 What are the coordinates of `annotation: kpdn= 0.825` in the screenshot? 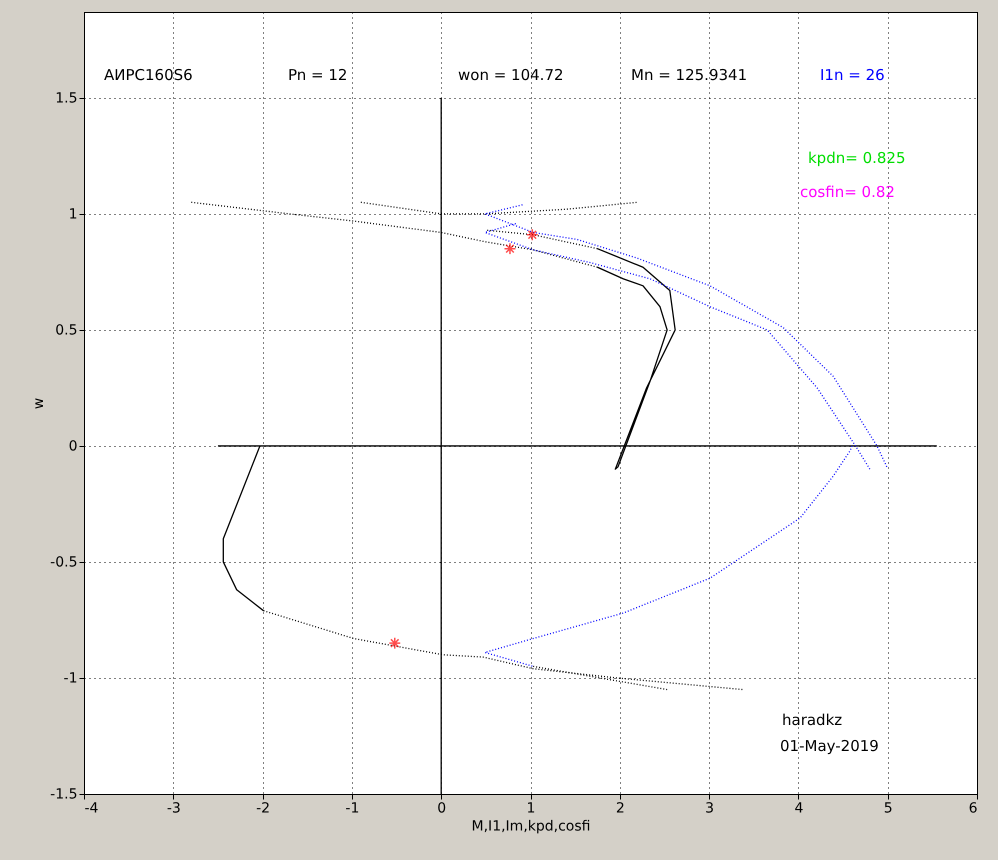 It's located at (857, 158).